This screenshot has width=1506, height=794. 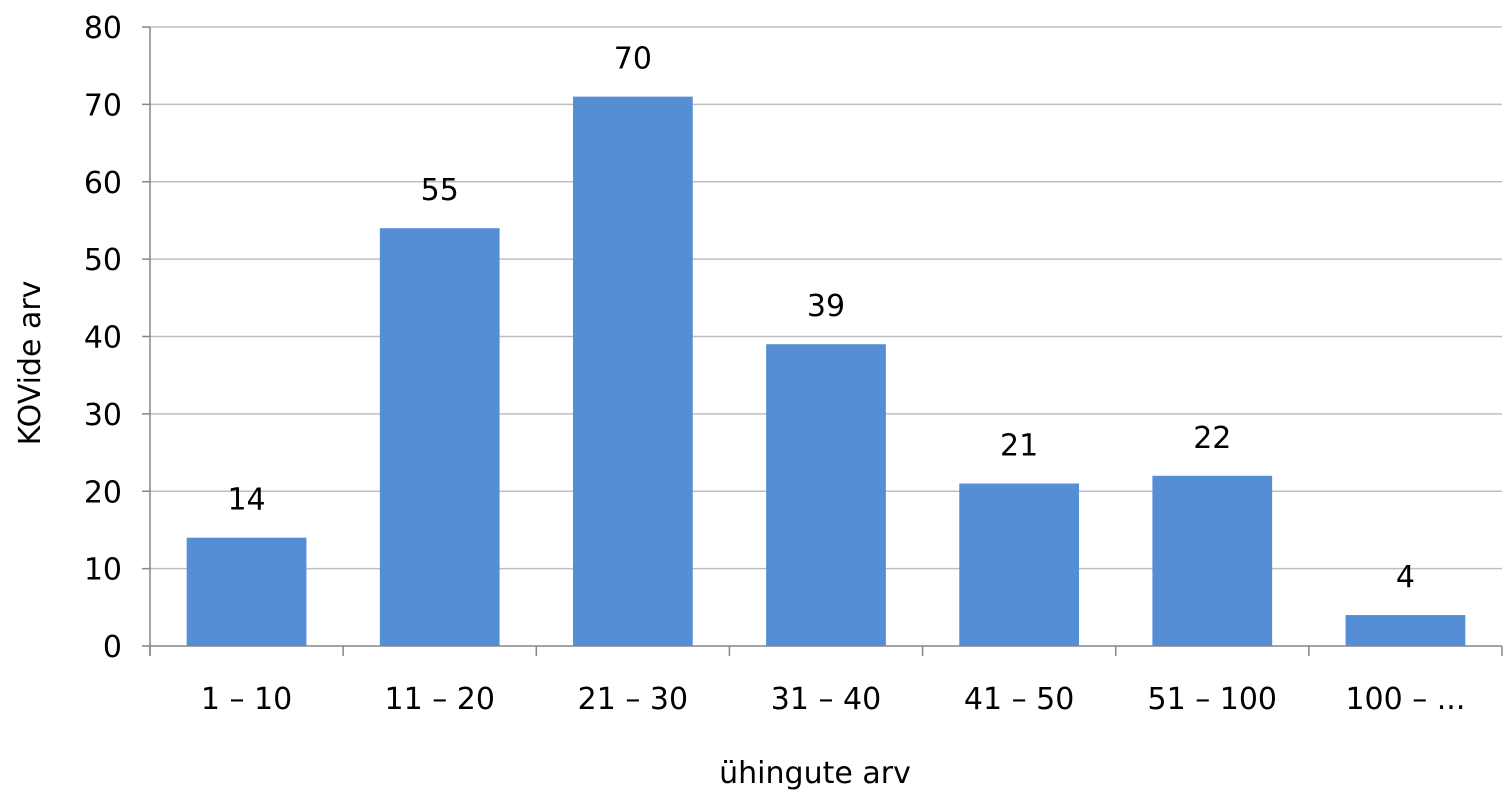 What do you see at coordinates (440, 190) in the screenshot?
I see `data-label: 55` at bounding box center [440, 190].